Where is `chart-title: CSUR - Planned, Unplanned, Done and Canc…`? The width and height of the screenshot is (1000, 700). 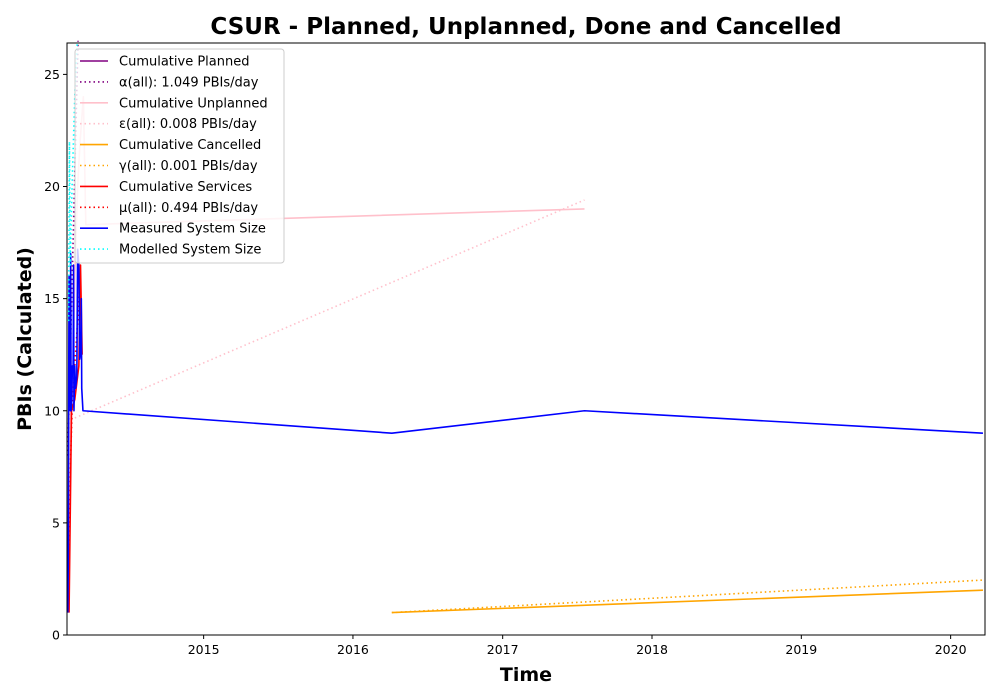
chart-title: CSUR - Planned, Unplanned, Done and Canc… is located at coordinates (525, 27).